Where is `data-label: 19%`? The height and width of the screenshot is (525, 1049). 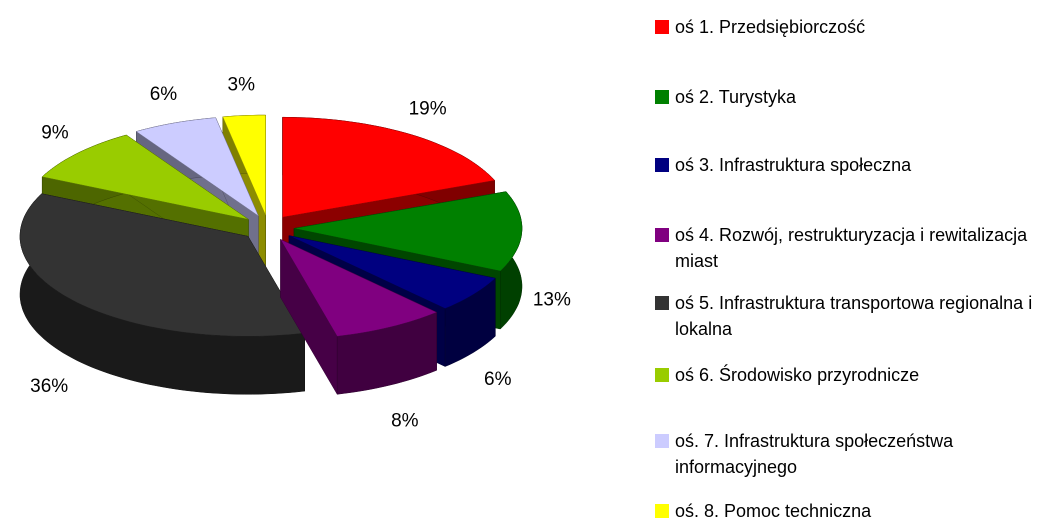
data-label: 19% is located at coordinates (428, 109).